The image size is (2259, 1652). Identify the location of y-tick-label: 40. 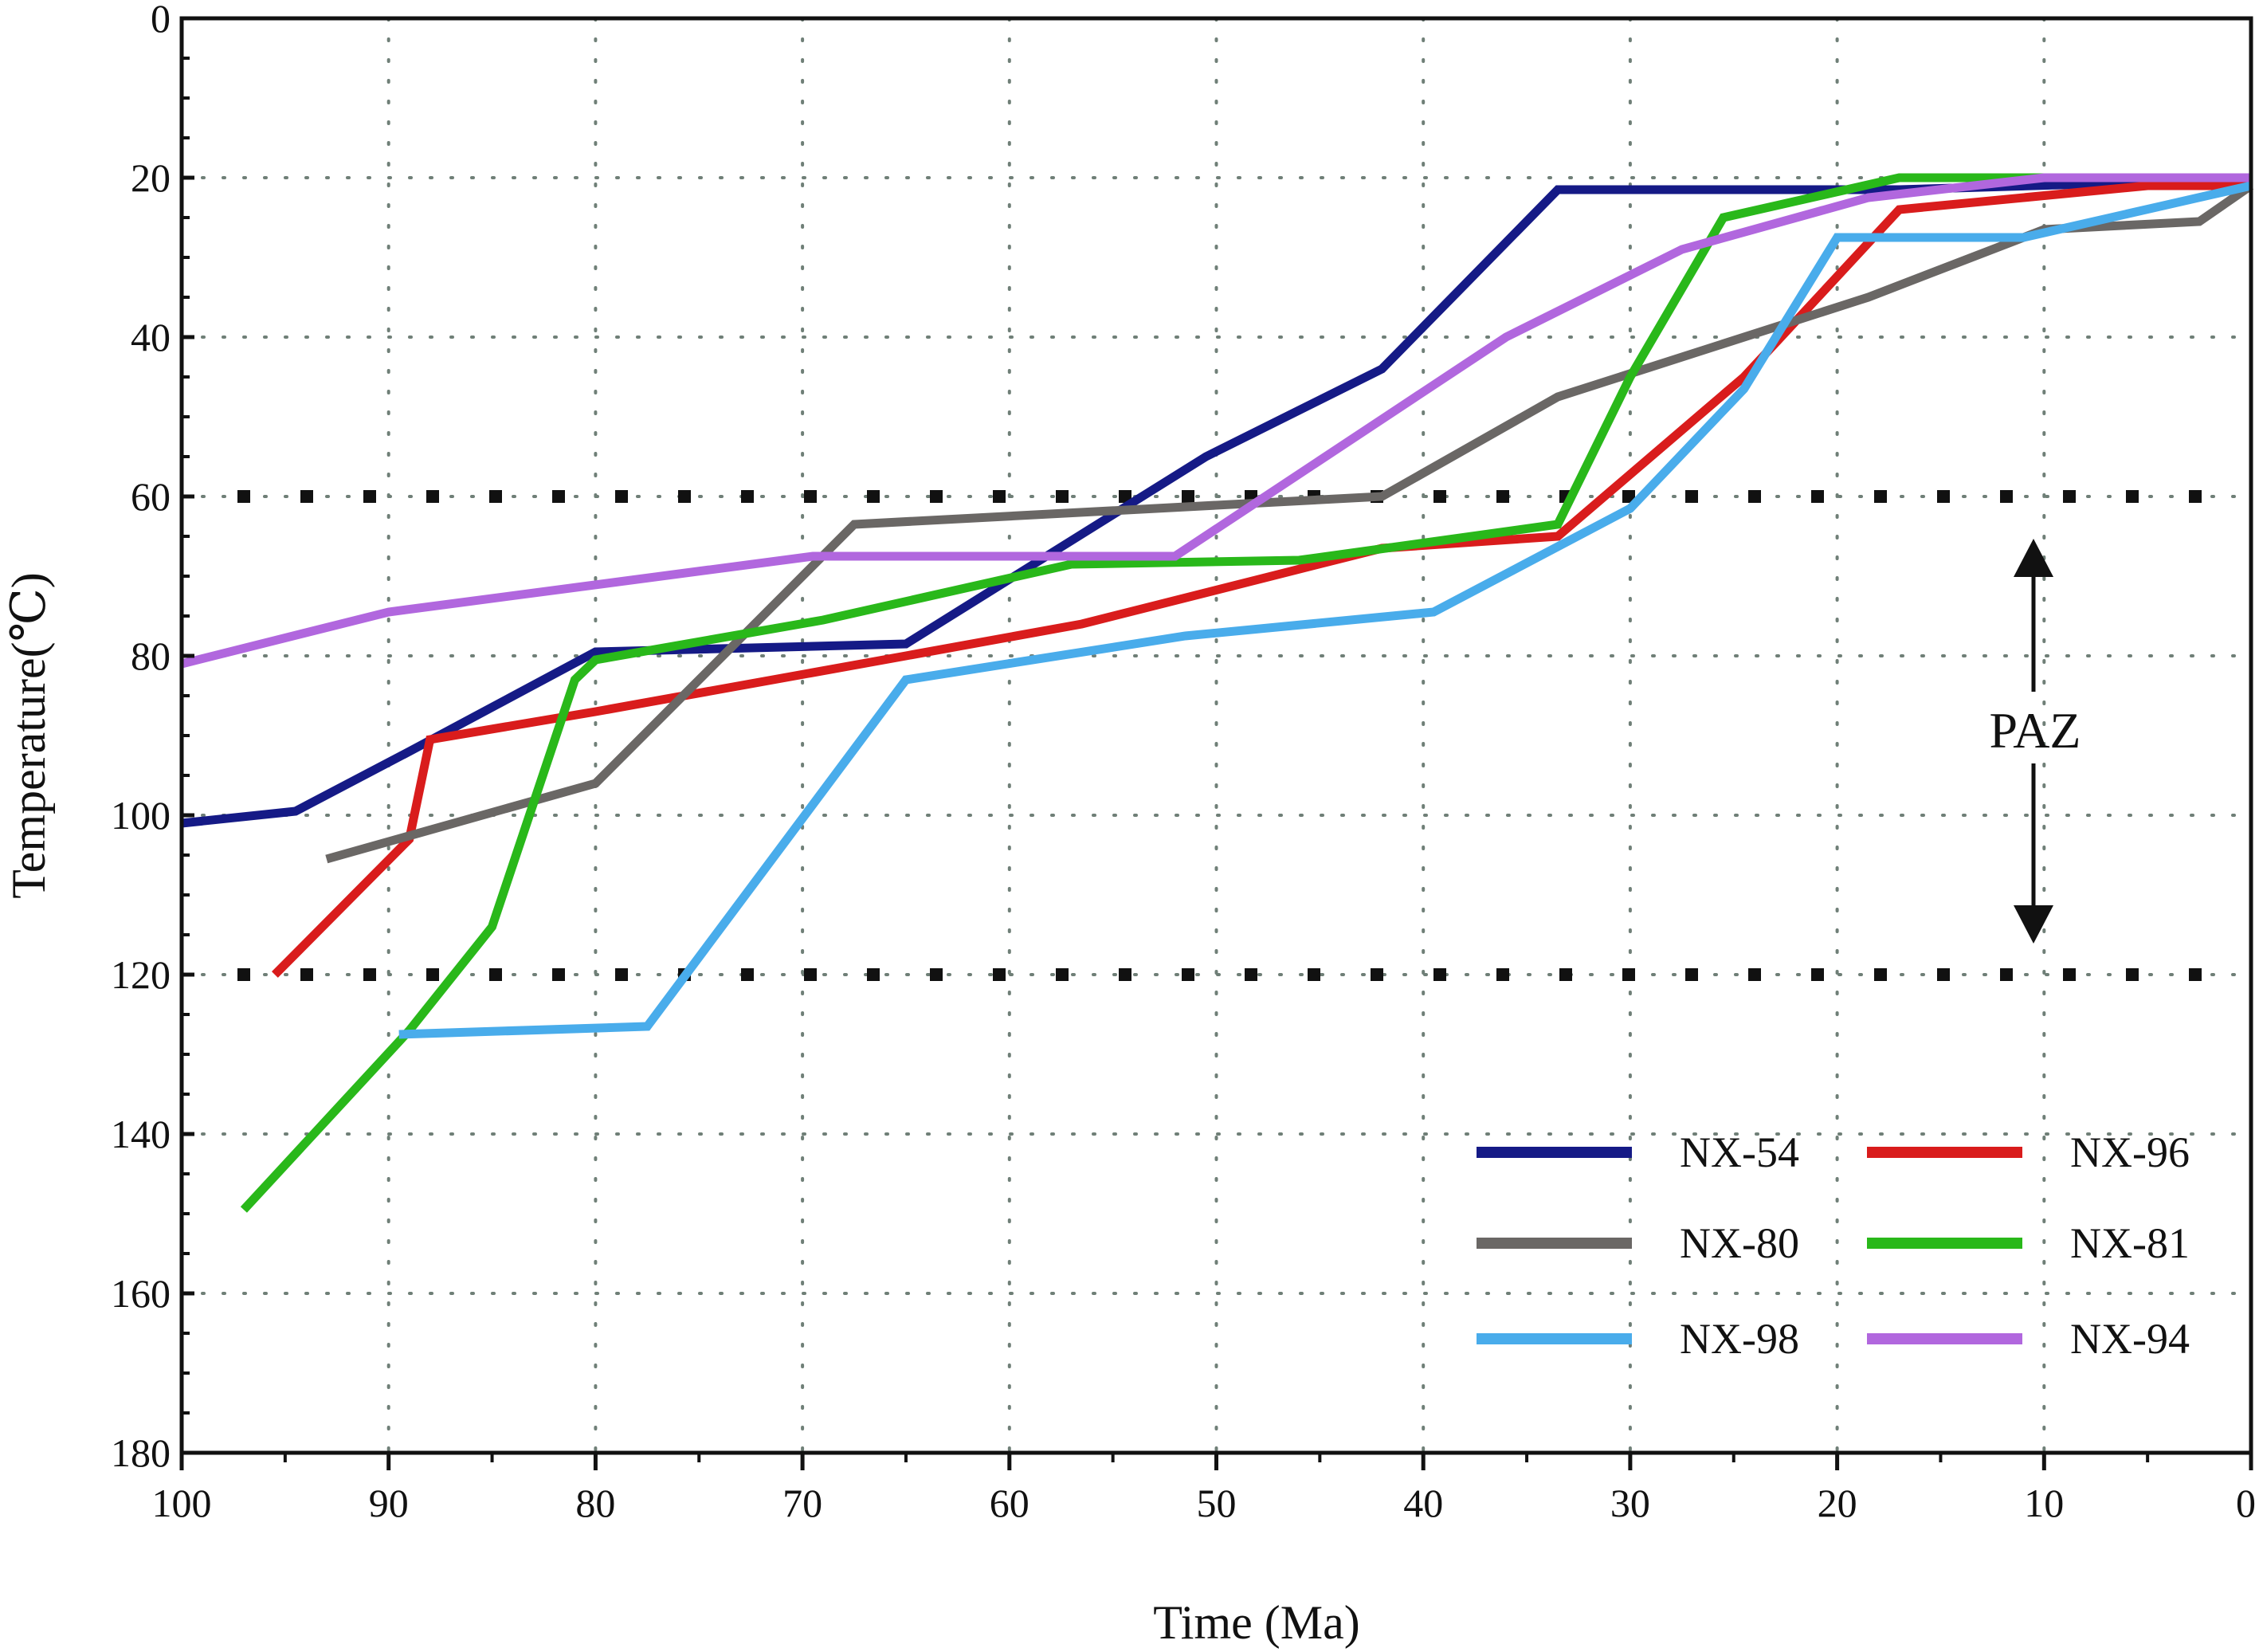
(151, 337).